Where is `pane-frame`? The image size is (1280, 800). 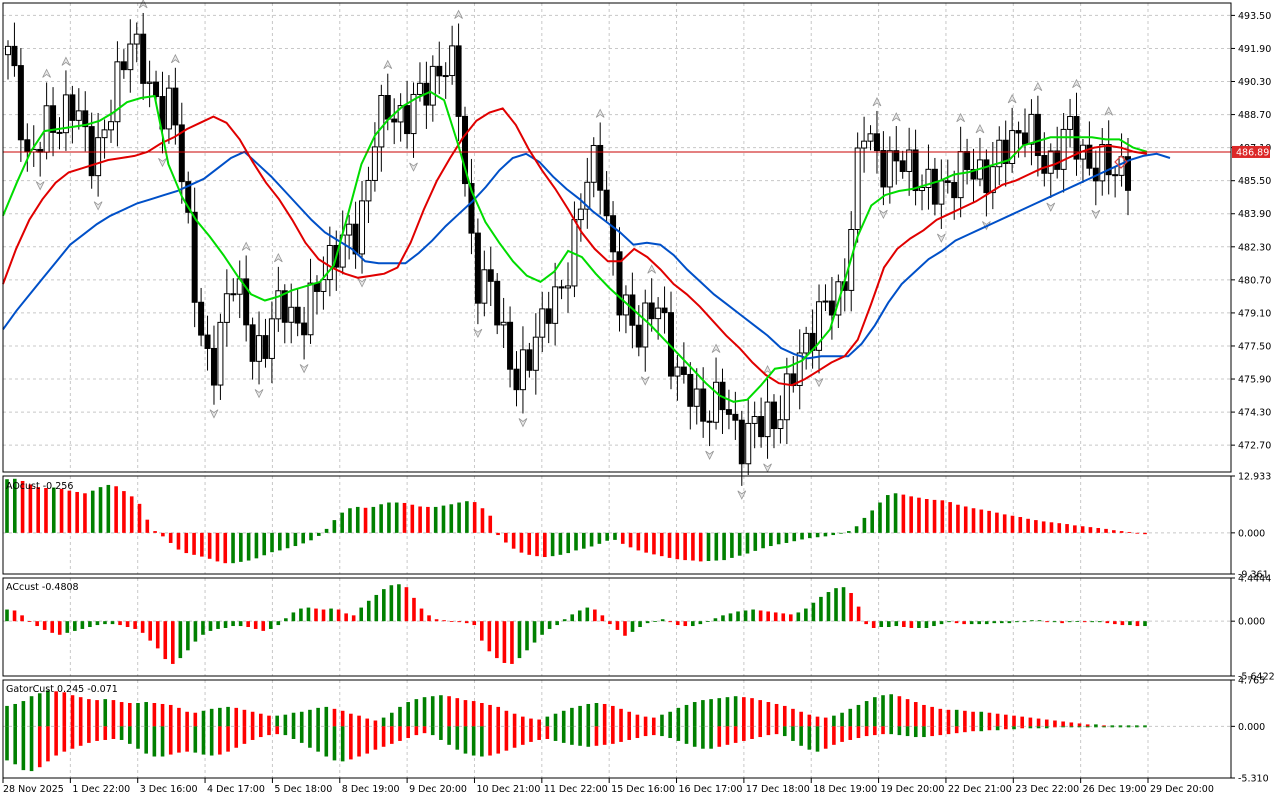
pane-frame is located at coordinates (617, 525).